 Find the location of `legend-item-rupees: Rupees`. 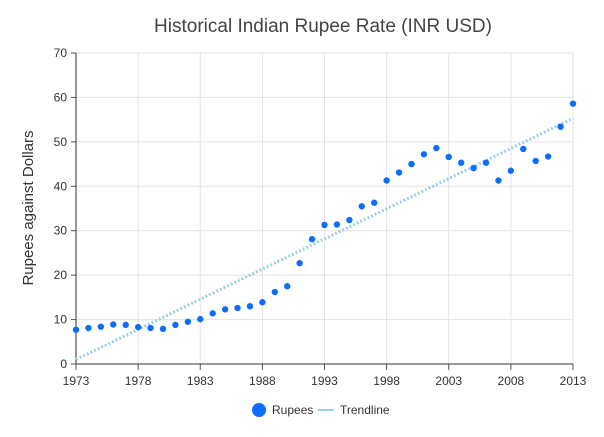

legend-item-rupees: Rupees is located at coordinates (282, 410).